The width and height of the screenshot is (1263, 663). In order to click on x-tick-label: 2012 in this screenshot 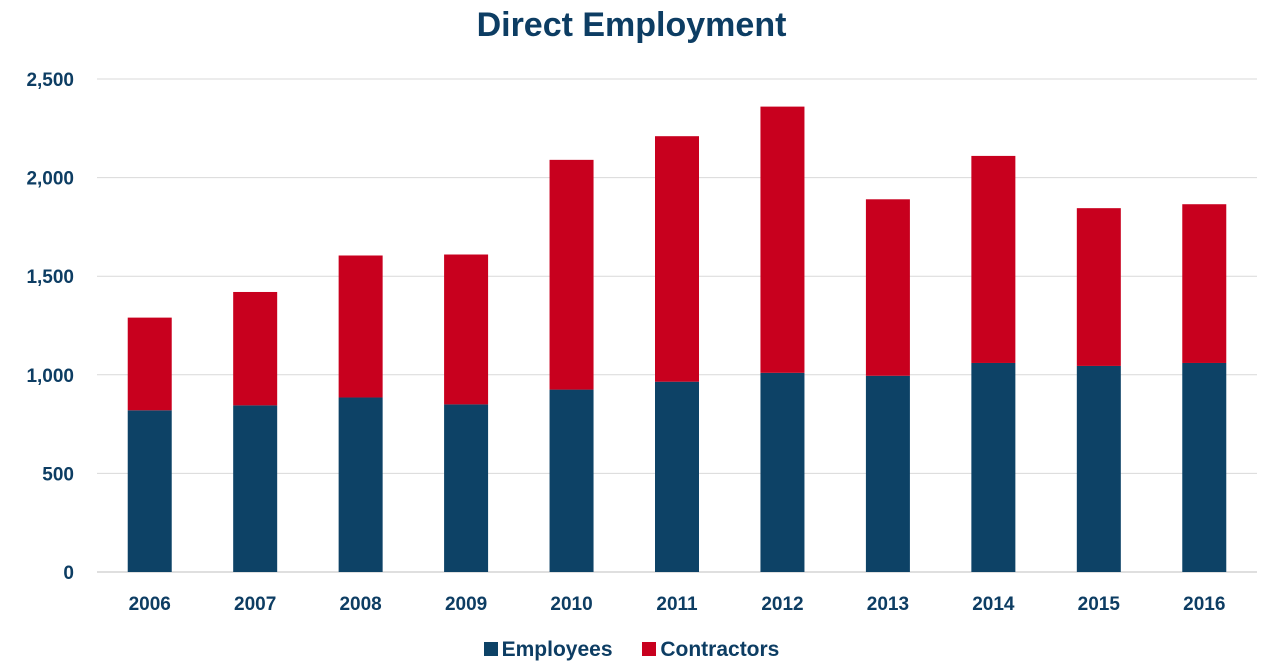, I will do `click(782, 604)`.